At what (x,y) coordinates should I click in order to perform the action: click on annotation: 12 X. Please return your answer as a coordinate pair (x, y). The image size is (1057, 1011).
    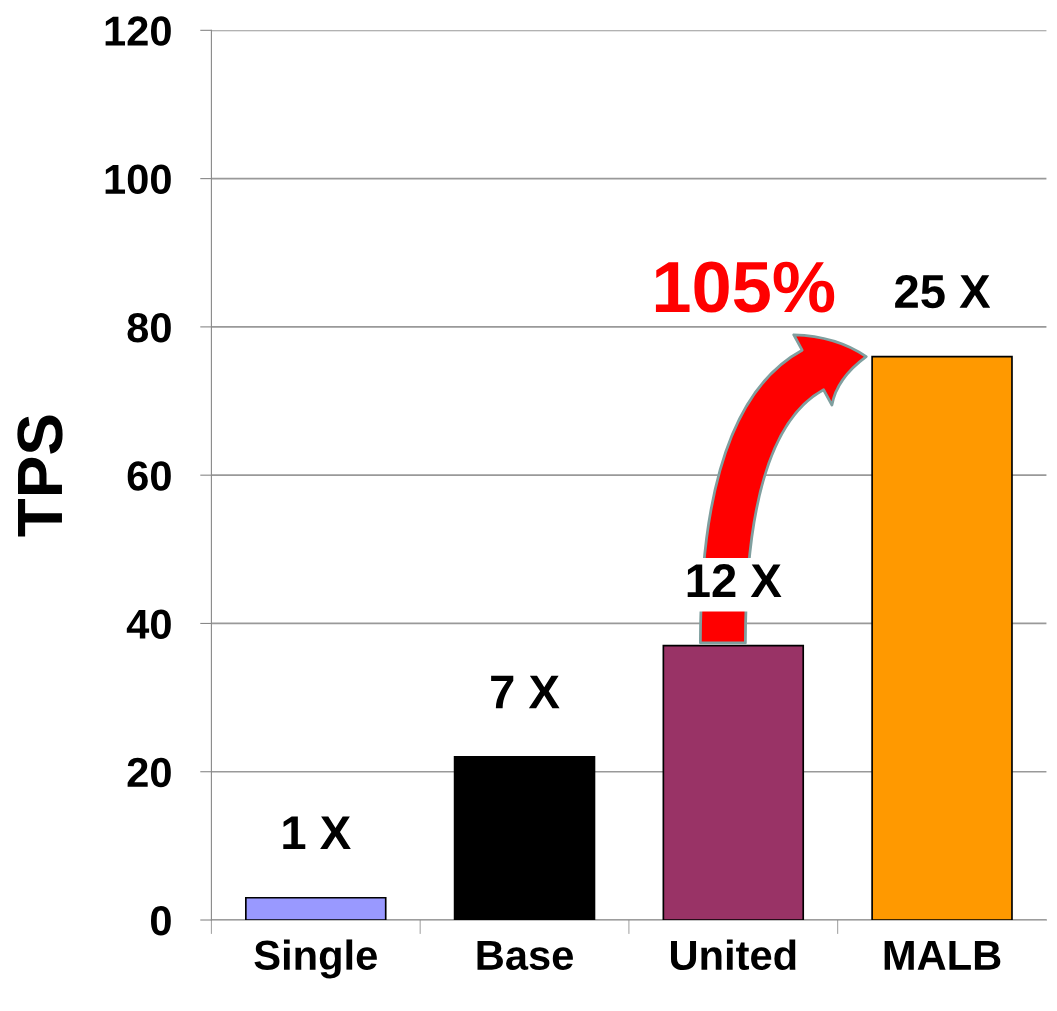
    Looking at the image, I should click on (734, 580).